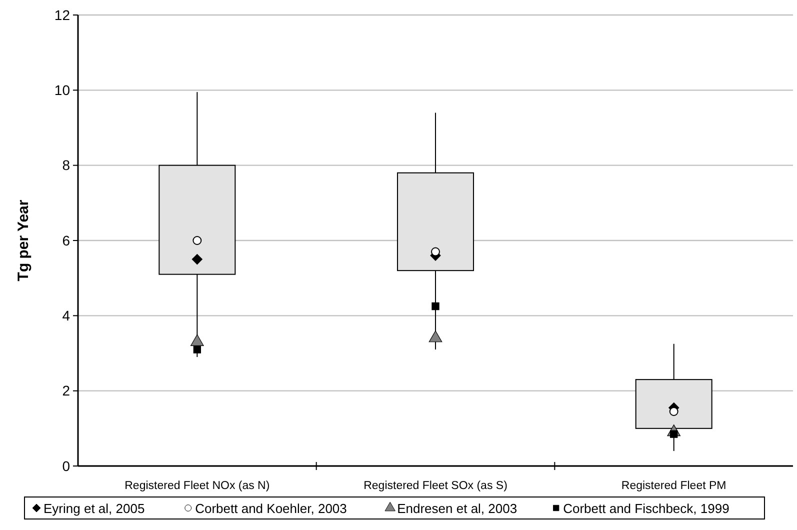 This screenshot has height=530, width=797. Describe the element at coordinates (66, 240) in the screenshot. I see `y-tick-label: 6` at that location.